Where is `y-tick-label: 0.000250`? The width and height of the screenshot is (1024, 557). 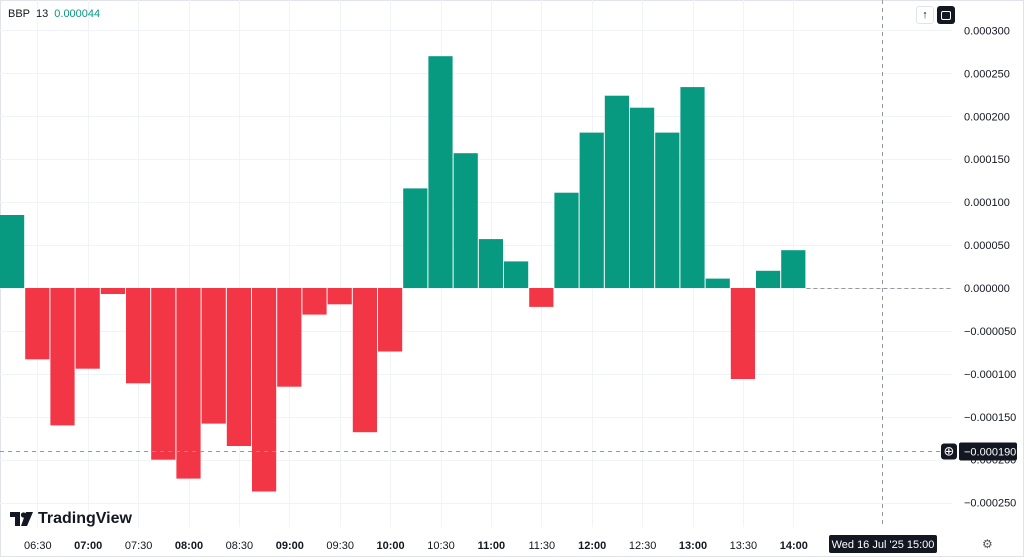 y-tick-label: 0.000250 is located at coordinates (987, 74).